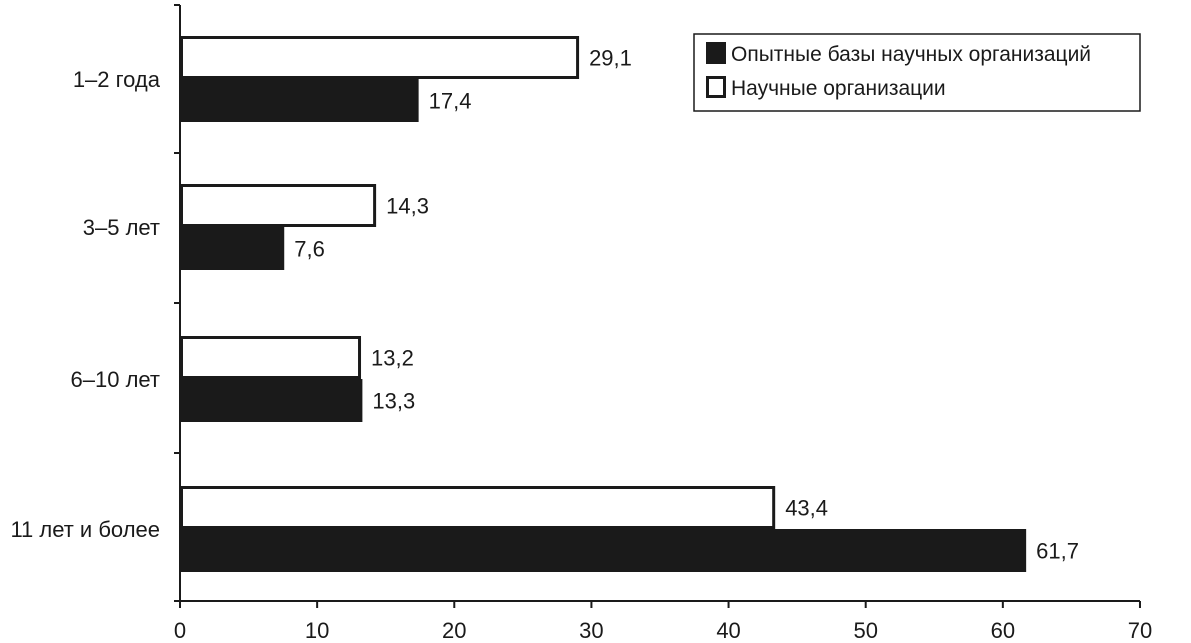 The height and width of the screenshot is (643, 1191). What do you see at coordinates (716, 53) in the screenshot?
I see `legend-swatch-experimental-bases` at bounding box center [716, 53].